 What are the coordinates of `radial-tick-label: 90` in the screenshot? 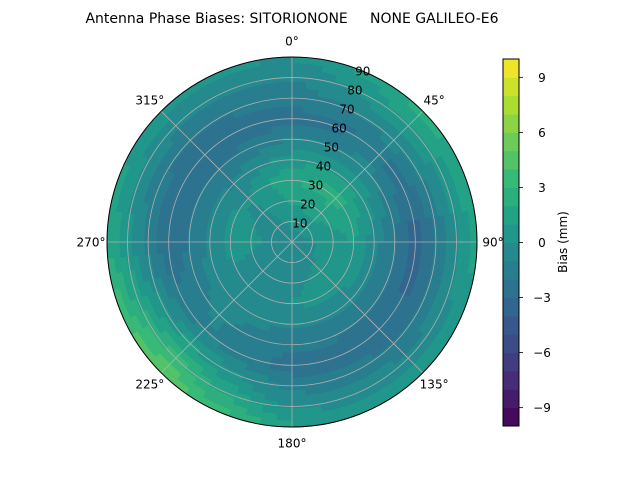 It's located at (362, 72).